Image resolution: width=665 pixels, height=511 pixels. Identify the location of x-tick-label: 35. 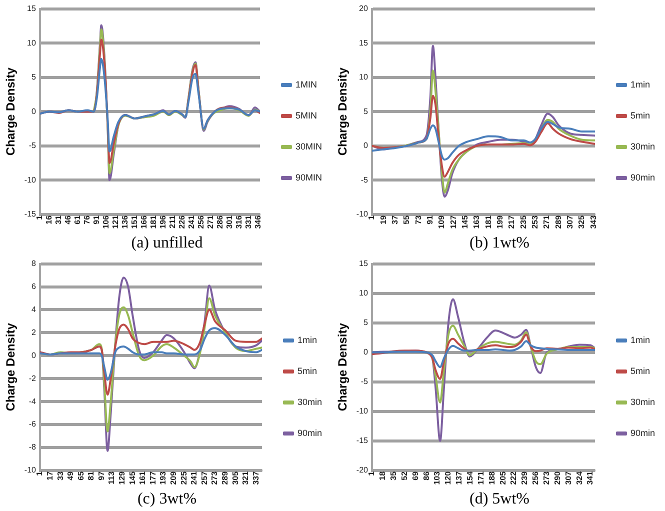
(393, 475).